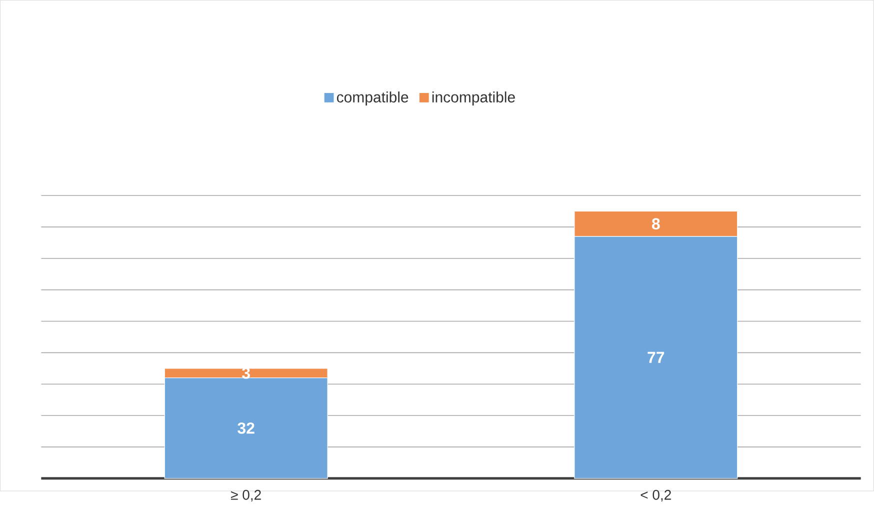  What do you see at coordinates (372, 99) in the screenshot?
I see `legend-label: compatible` at bounding box center [372, 99].